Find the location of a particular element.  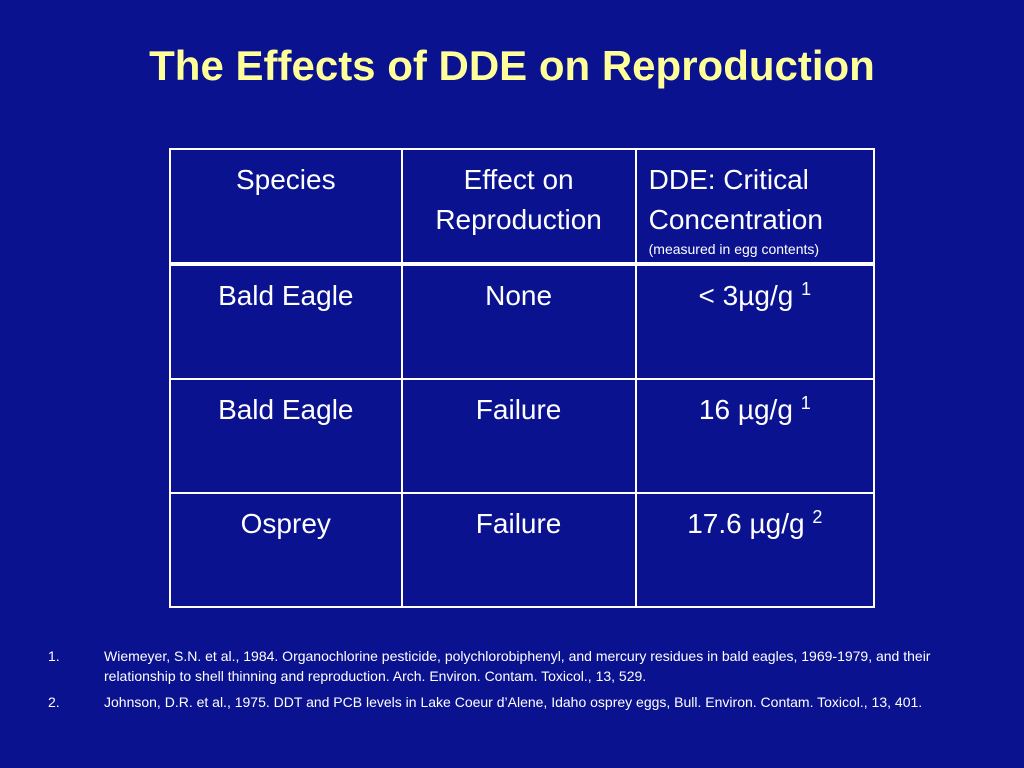

header-effect-line2: Reproduction is located at coordinates (518, 219).